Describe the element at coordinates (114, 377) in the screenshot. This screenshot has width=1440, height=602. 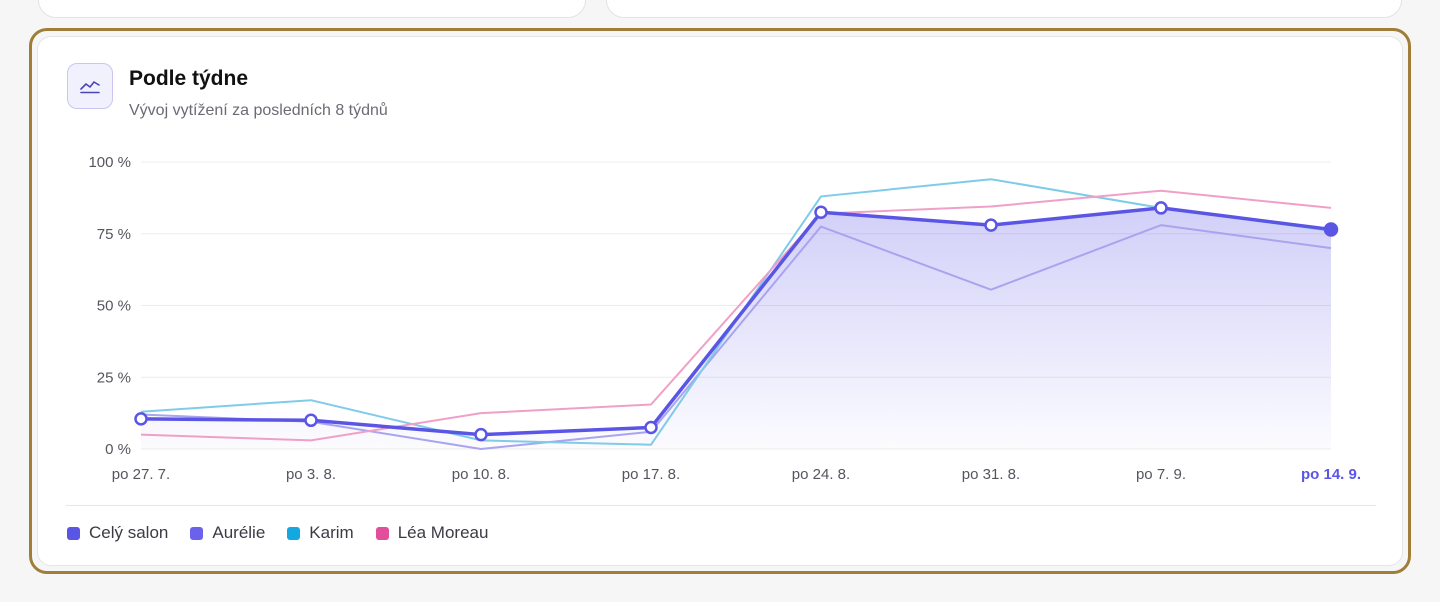
I see `y-tick-label: 25 %` at that location.